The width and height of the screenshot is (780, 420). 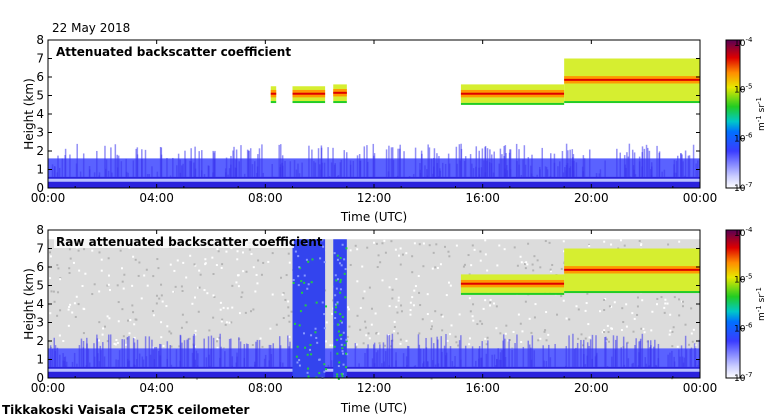 I want to click on x-tick-label: 08:00, so click(x=265, y=388).